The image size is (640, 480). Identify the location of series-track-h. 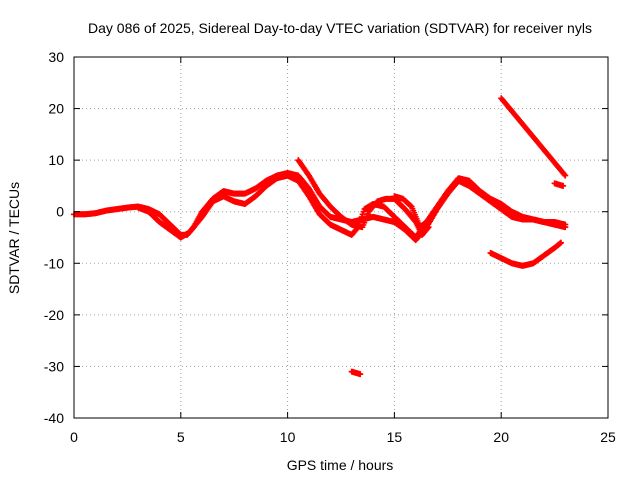
(356, 373).